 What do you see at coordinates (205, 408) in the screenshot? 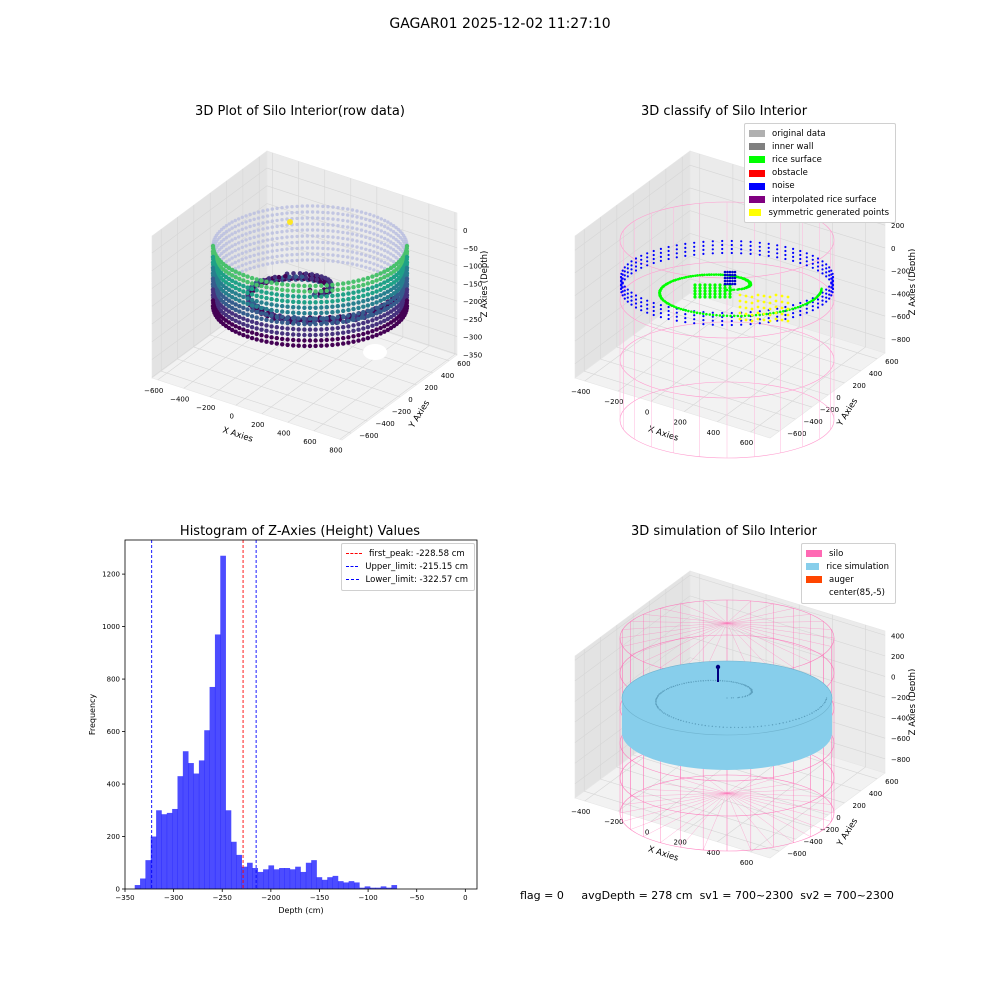
I see `x-tick-label: −200` at bounding box center [205, 408].